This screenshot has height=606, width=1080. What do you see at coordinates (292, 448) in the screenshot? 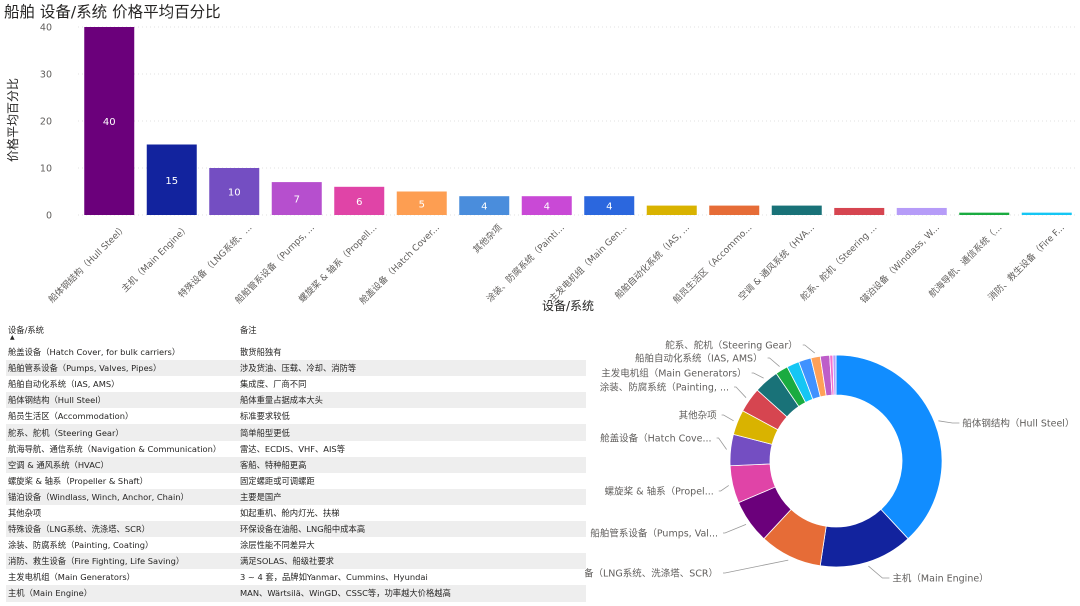
I see `cell-remark: 雷达、ECDIS、VHF、AIS等` at bounding box center [292, 448].